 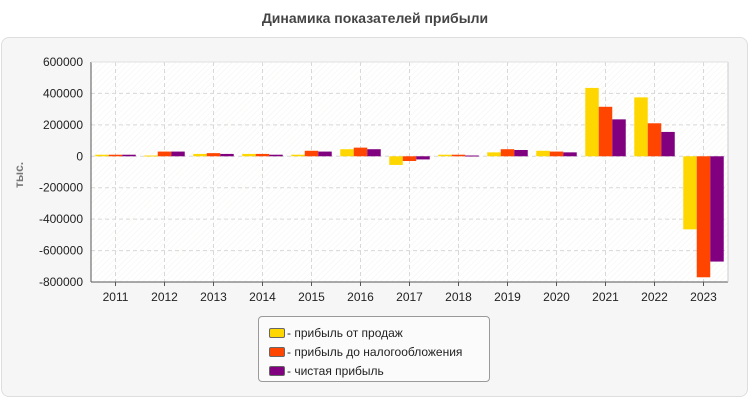 What do you see at coordinates (556, 297) in the screenshot?
I see `x-tick-label: 2020` at bounding box center [556, 297].